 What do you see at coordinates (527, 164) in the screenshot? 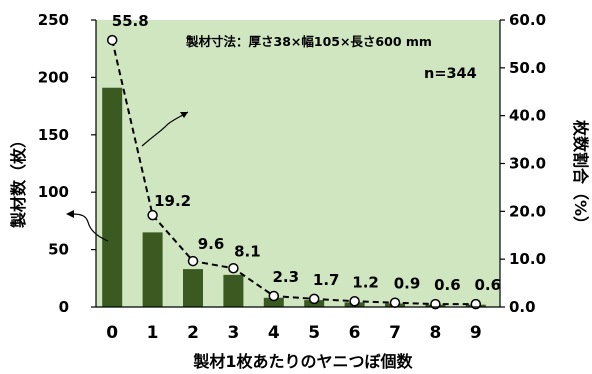
I see `right-tick-label: 30.0` at bounding box center [527, 164].